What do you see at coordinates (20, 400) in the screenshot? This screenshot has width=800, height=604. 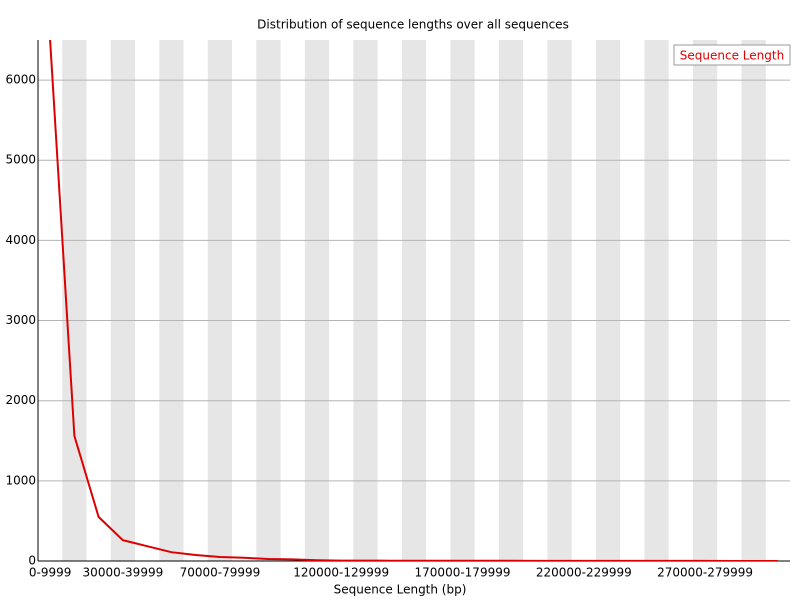 I see `y-tick-label: 2000` at bounding box center [20, 400].